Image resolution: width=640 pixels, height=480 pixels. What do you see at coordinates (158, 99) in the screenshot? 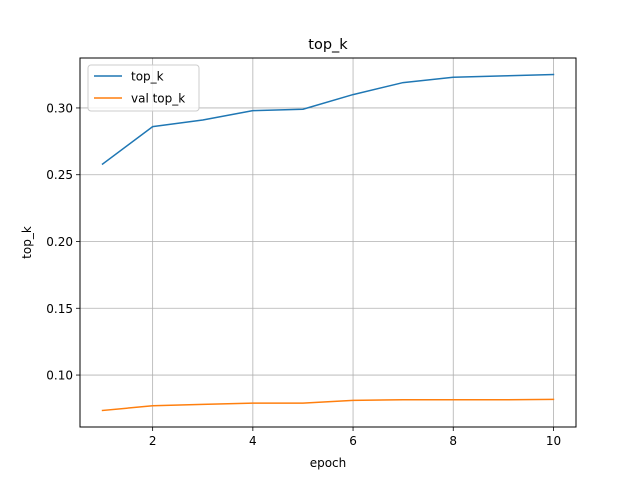
I see `legend-label-val-top-k: val top_k` at bounding box center [158, 99].